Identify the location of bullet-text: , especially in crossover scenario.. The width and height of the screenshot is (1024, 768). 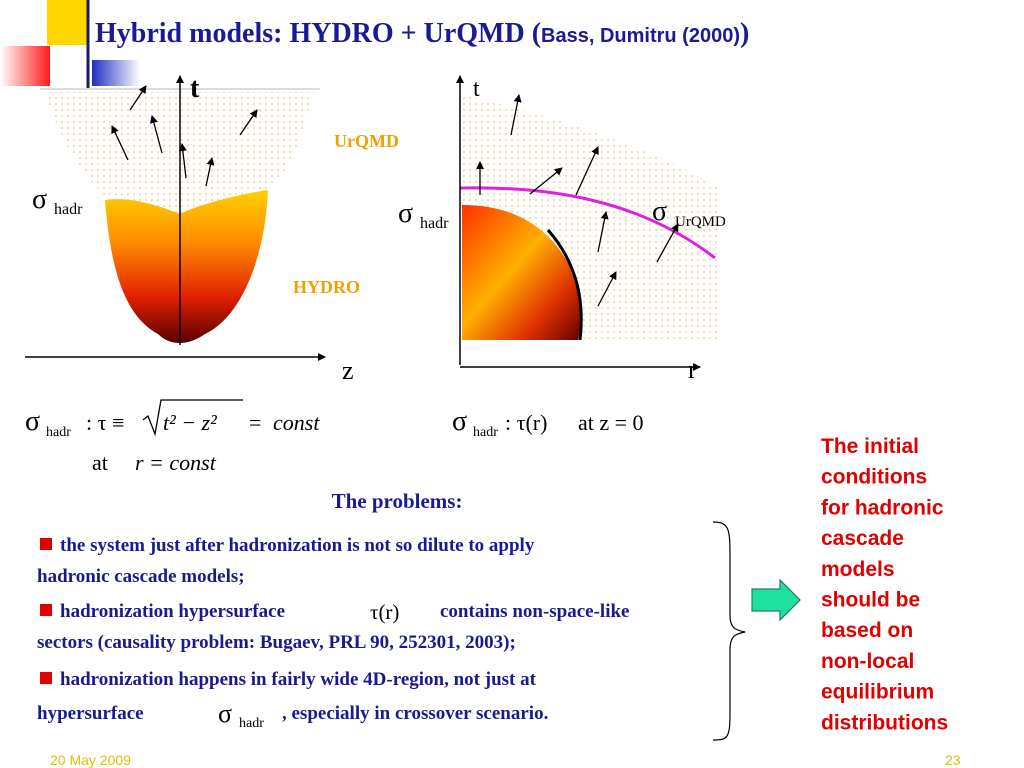
(415, 713).